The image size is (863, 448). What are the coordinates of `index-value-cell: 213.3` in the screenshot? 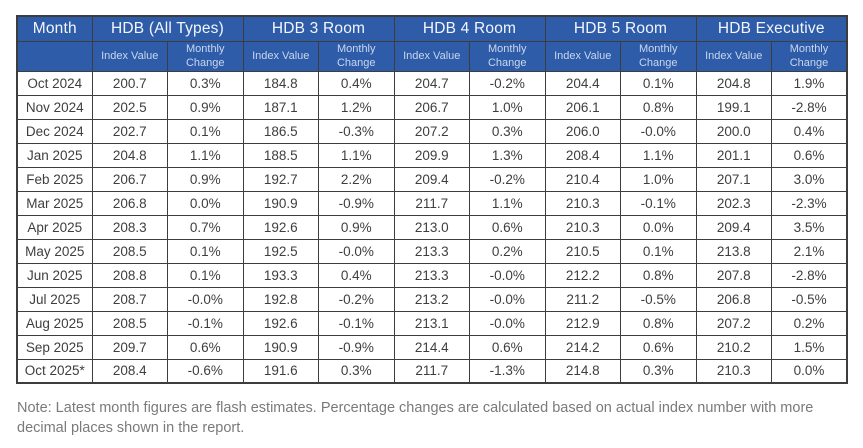 It's located at (431, 275).